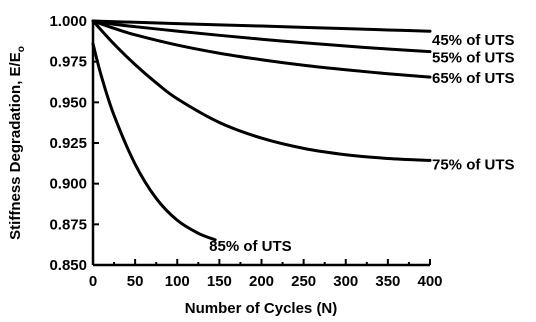 The image size is (536, 322). I want to click on y-axis-title-main: Stiffness Degradation, E/E, so click(15, 146).